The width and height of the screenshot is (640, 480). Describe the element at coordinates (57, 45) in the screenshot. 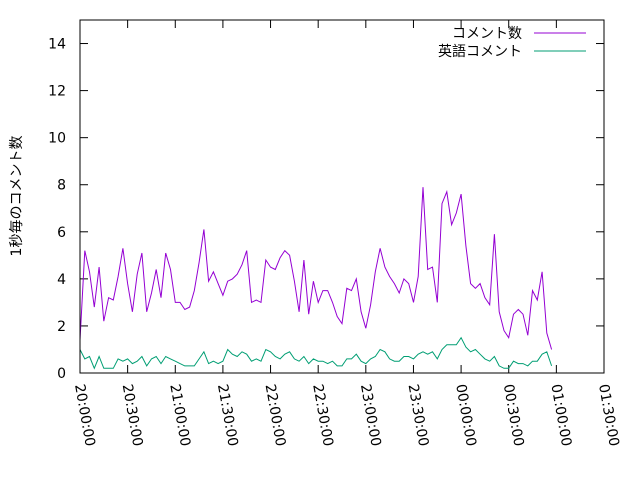

I see `y-tick-label: 14` at that location.